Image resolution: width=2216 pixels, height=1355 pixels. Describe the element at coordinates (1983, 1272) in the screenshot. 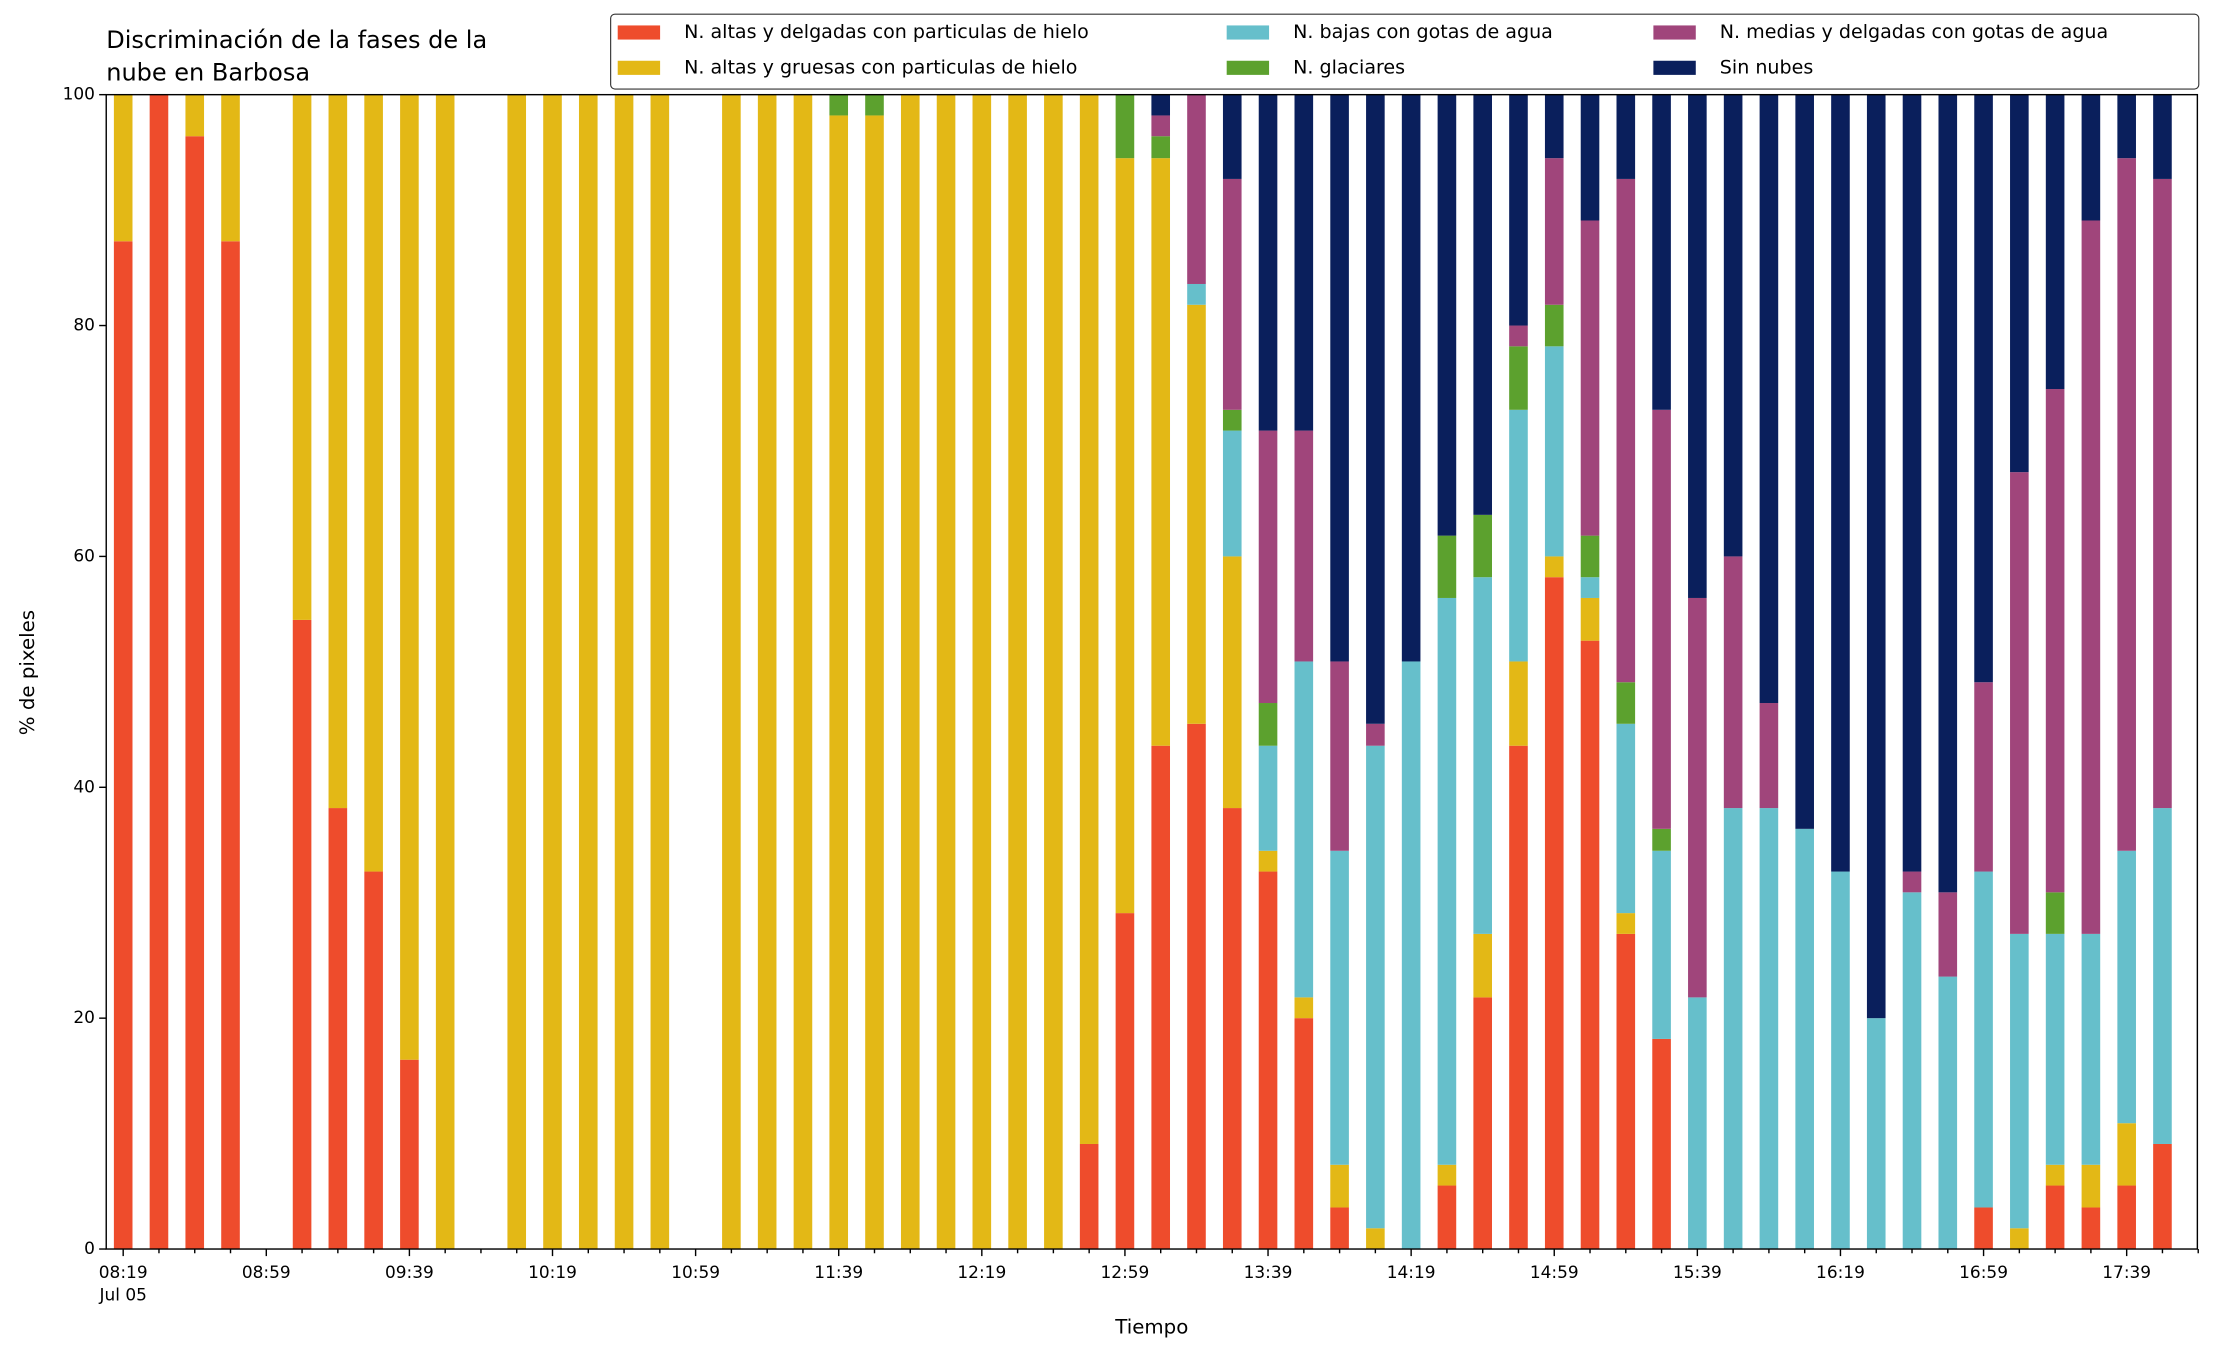

I see `x-tick-label: 16:59` at that location.